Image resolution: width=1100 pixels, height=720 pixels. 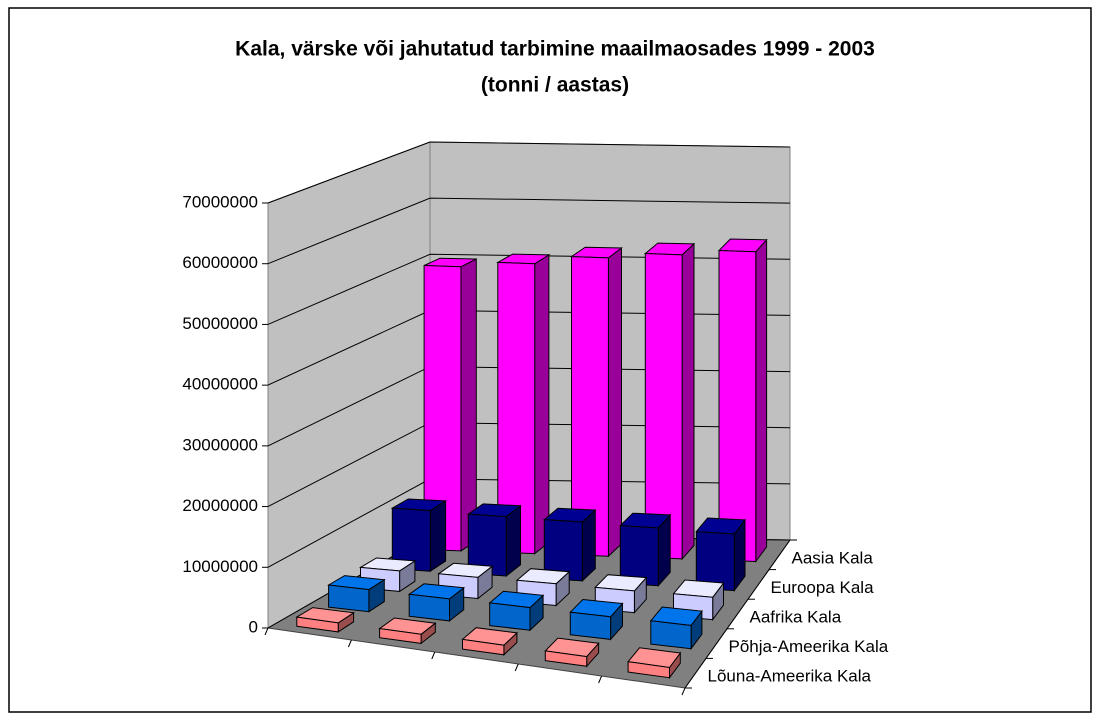 I want to click on y-tick-label: 30000000, so click(x=220, y=444).